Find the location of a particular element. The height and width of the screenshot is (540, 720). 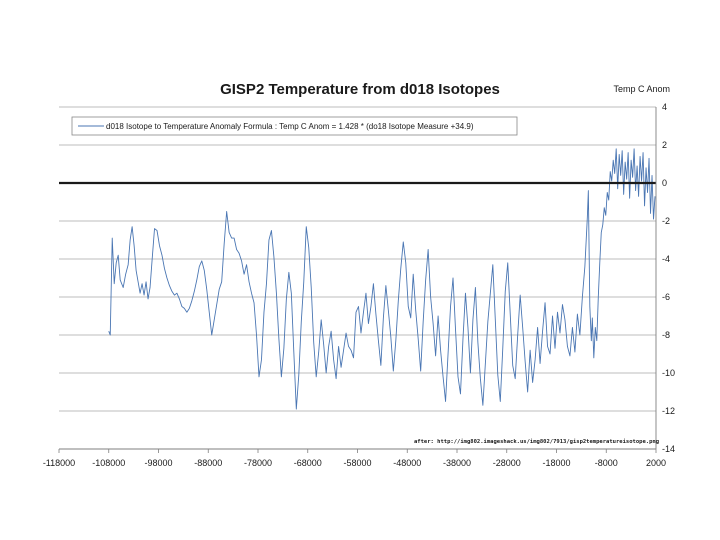

x-tick-label: -78000 is located at coordinates (258, 463).